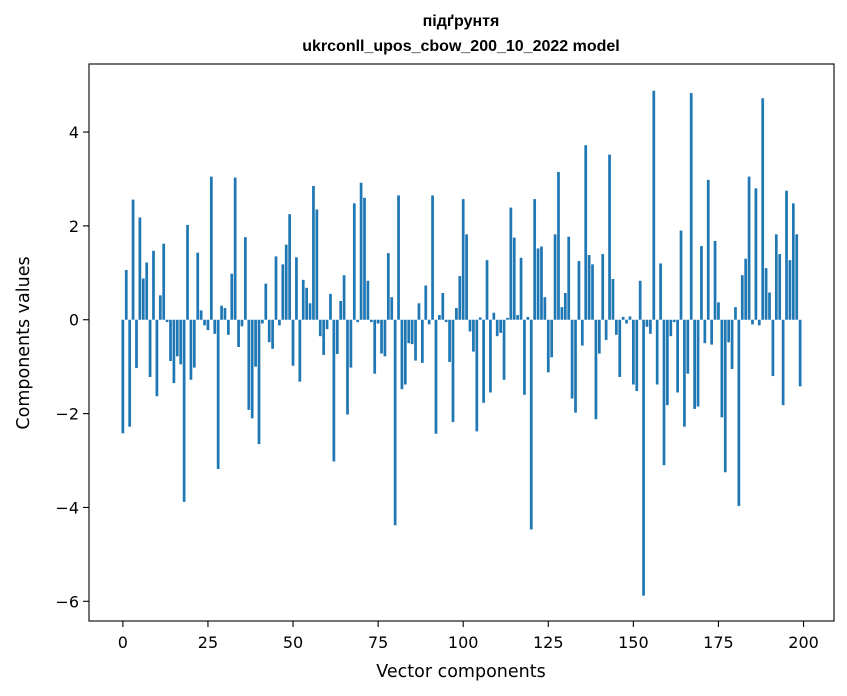 This screenshot has width=847, height=696. Describe the element at coordinates (803, 642) in the screenshot. I see `x-tick-label: 200` at that location.